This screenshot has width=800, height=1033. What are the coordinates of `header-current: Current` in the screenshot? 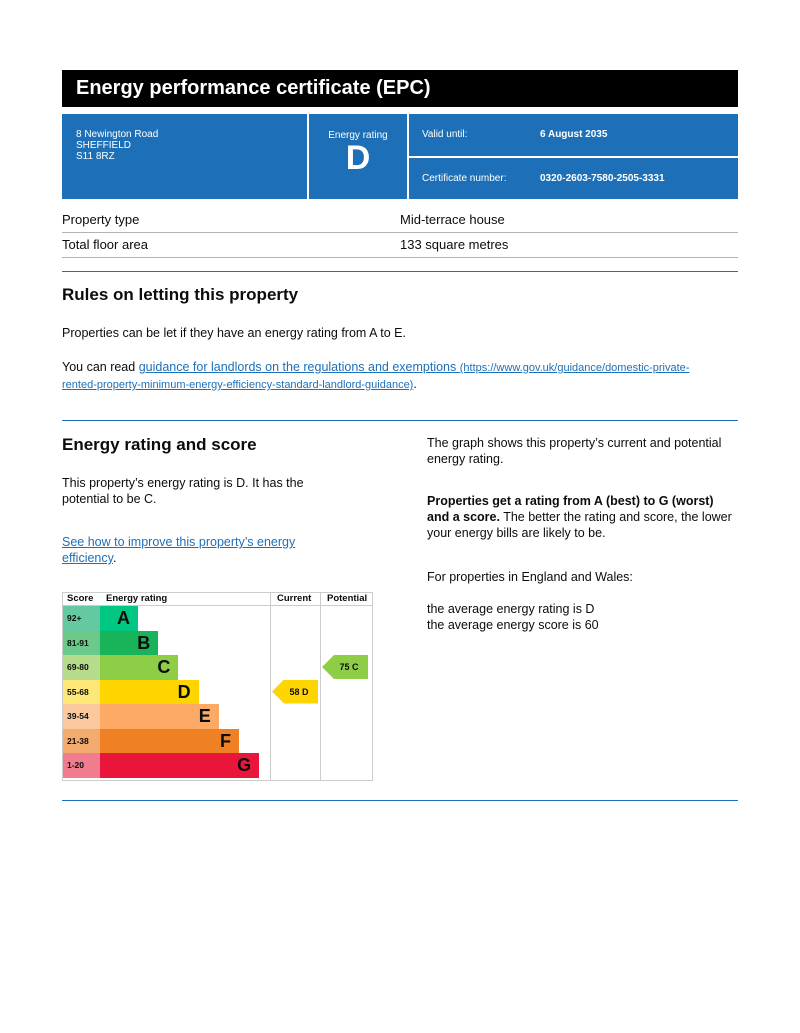 It's located at (294, 598).